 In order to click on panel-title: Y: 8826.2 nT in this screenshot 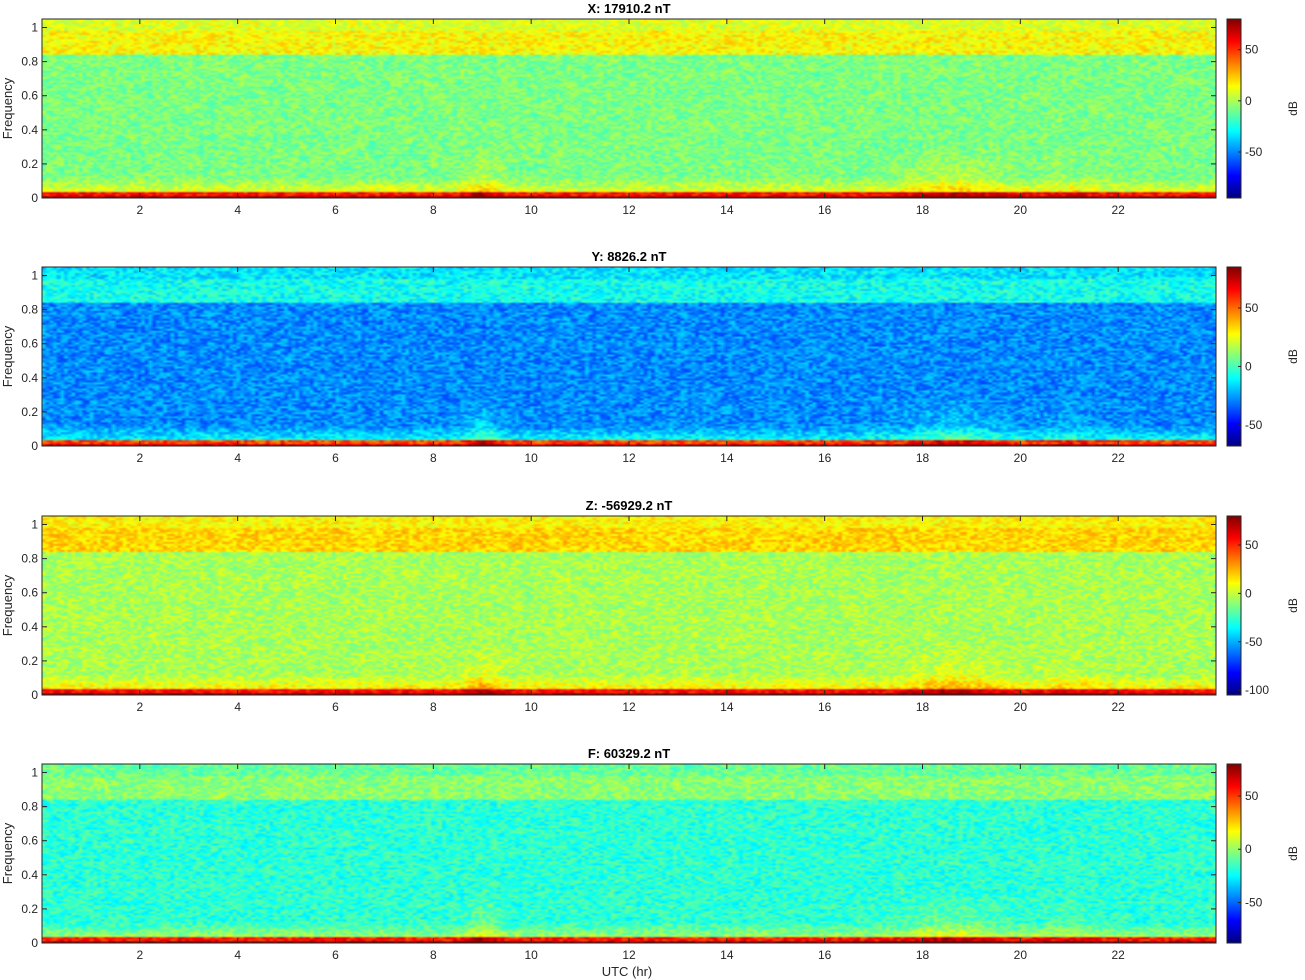, I will do `click(629, 256)`.